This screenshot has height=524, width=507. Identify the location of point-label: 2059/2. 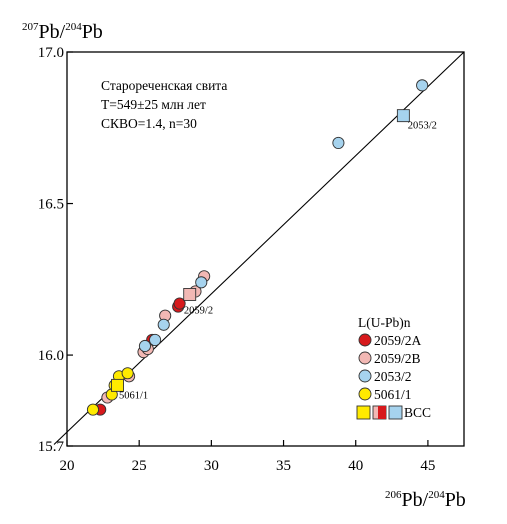
(198, 311).